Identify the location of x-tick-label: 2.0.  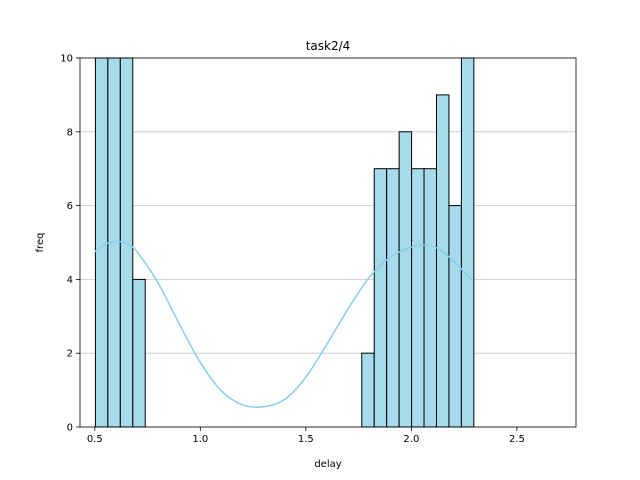
(411, 439).